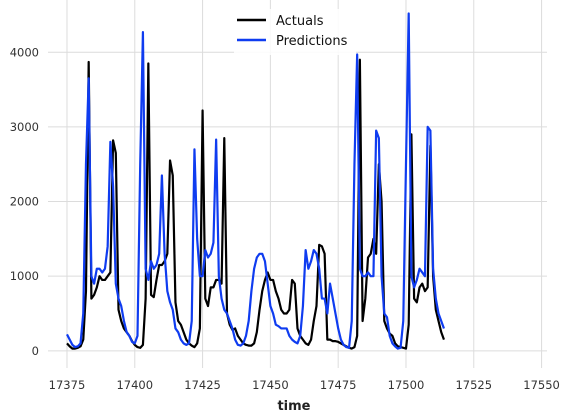  Describe the element at coordinates (541, 385) in the screenshot. I see `x-tick-label: 17550` at that location.